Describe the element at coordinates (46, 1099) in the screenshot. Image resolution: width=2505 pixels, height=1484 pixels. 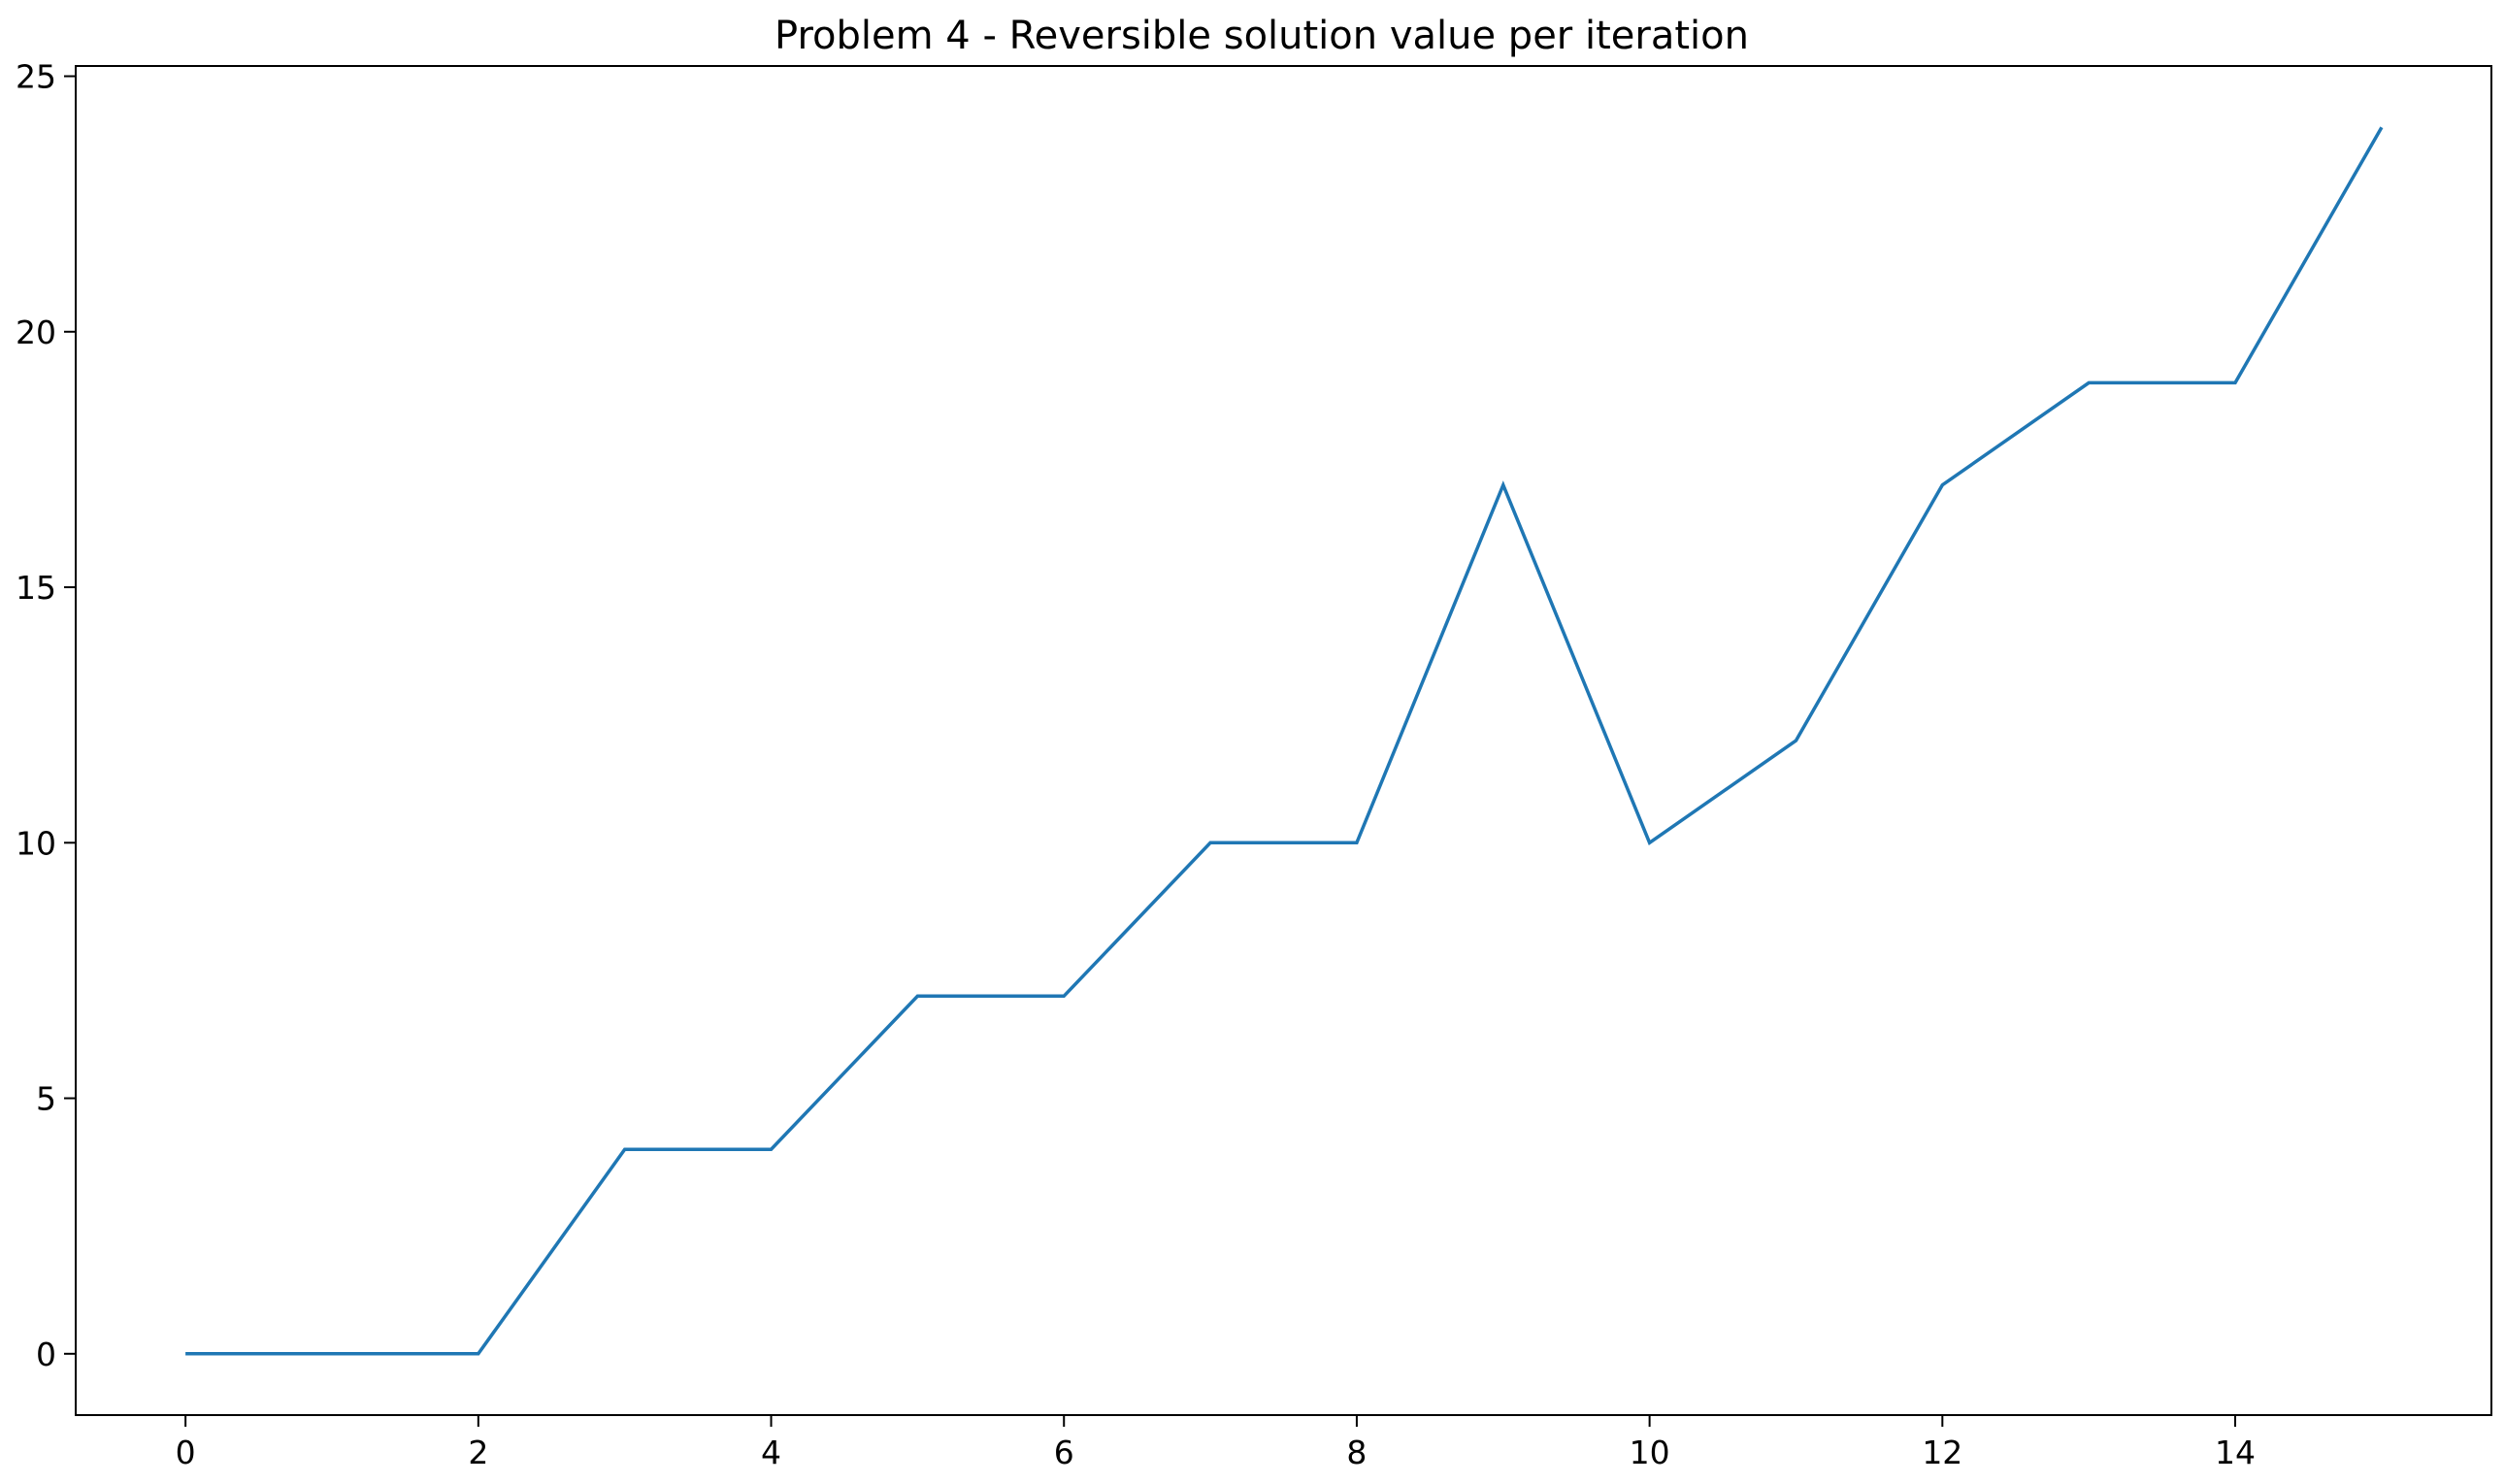
I see `y-tick-label: 5` at that location.